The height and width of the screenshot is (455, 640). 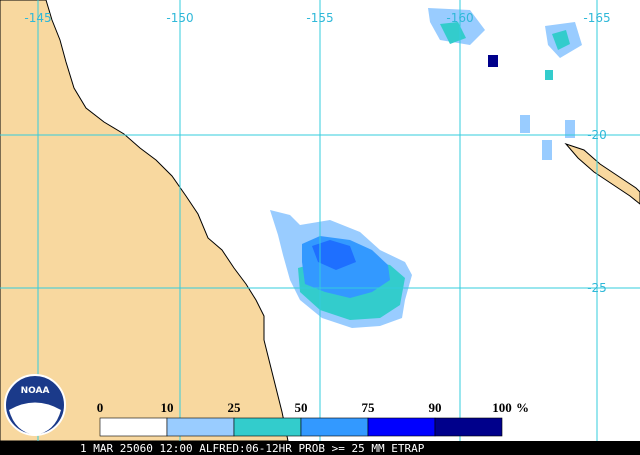 I want to click on lon-label: -155, so click(x=319, y=18).